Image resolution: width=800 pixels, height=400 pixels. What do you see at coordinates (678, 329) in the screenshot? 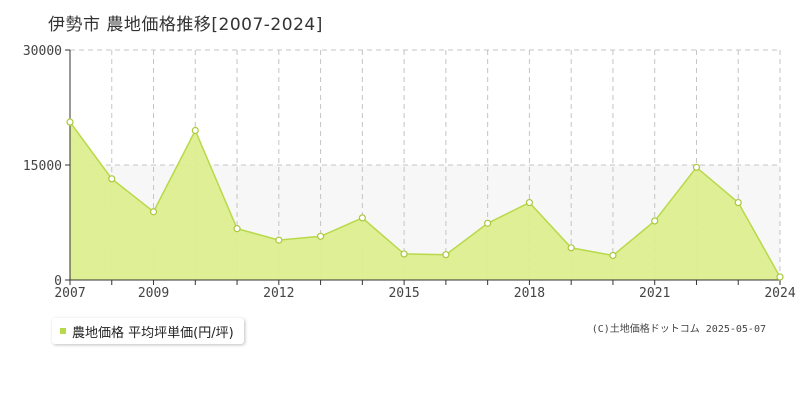
I see `copyright-text: (C)土地価格ドットコム 2025-05-07` at bounding box center [678, 329].